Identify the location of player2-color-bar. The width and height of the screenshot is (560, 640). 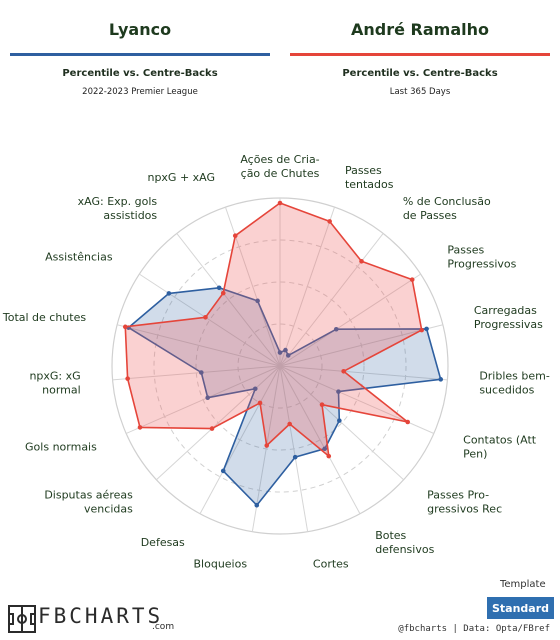
(420, 54).